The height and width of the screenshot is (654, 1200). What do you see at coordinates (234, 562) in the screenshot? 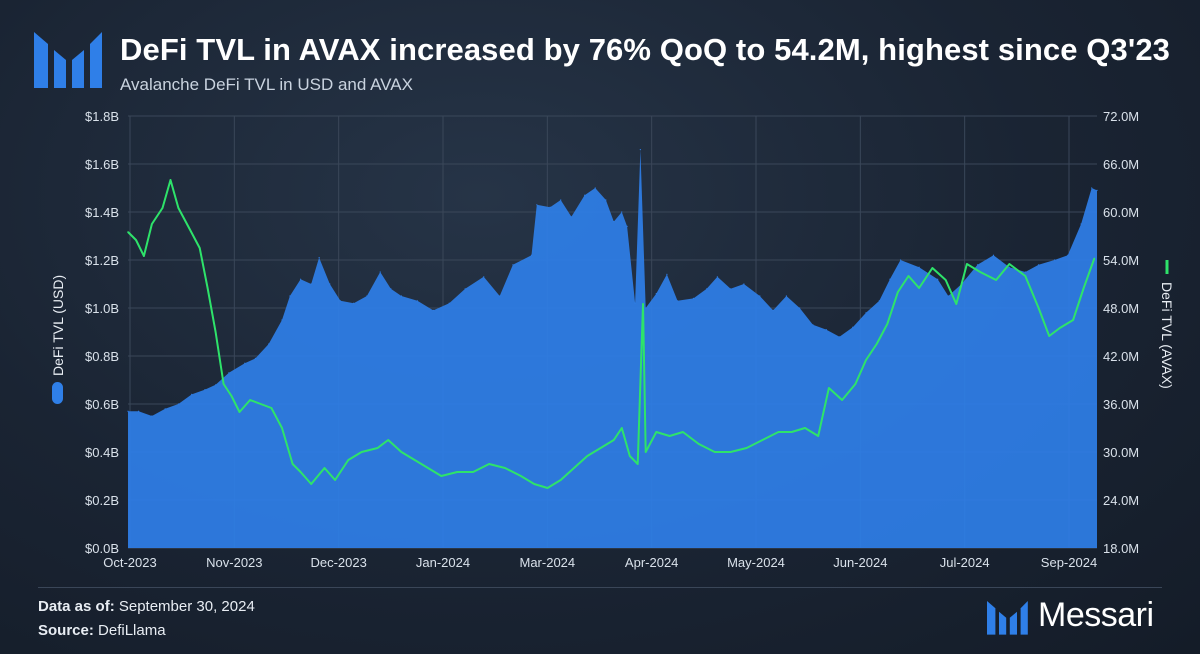
I see `x-tick-label: Nov-2023` at bounding box center [234, 562].